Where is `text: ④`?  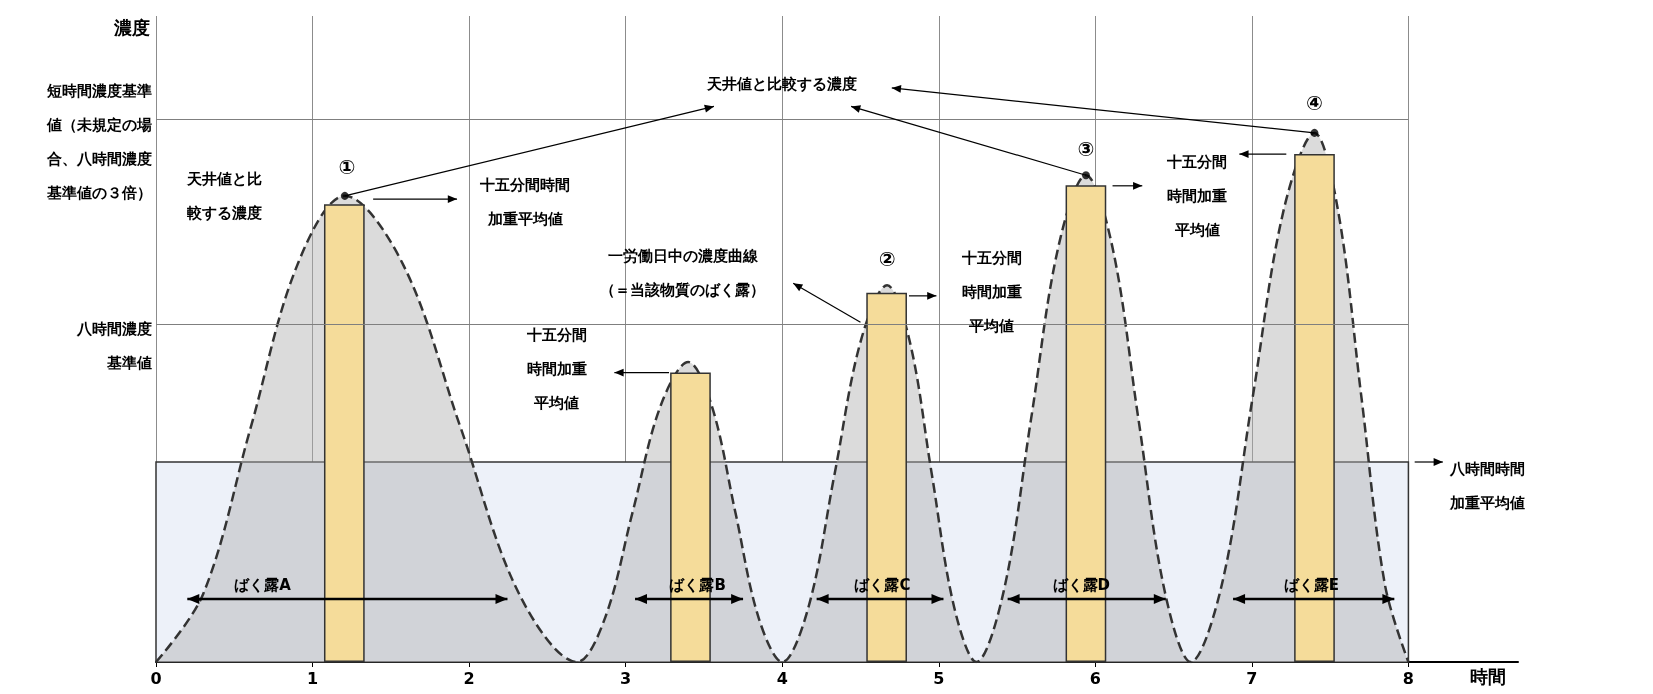 text: ④ is located at coordinates (1314, 103).